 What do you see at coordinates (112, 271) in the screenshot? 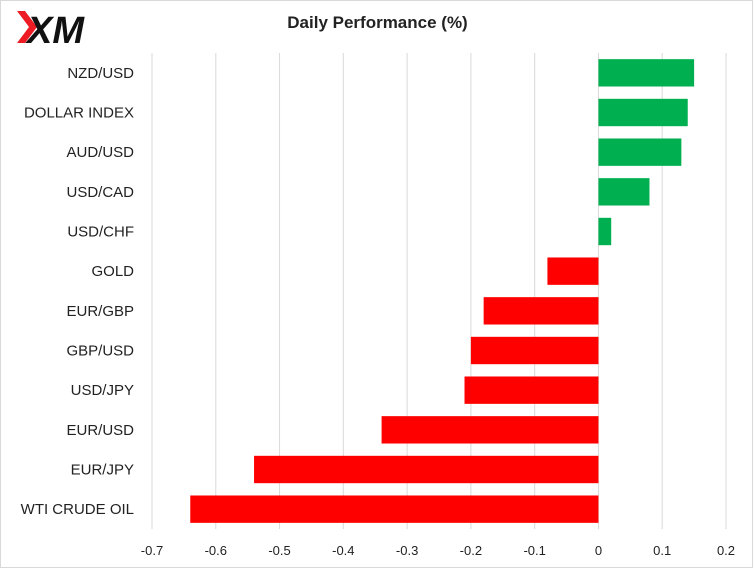
I see `category-label: GOLD` at bounding box center [112, 271].